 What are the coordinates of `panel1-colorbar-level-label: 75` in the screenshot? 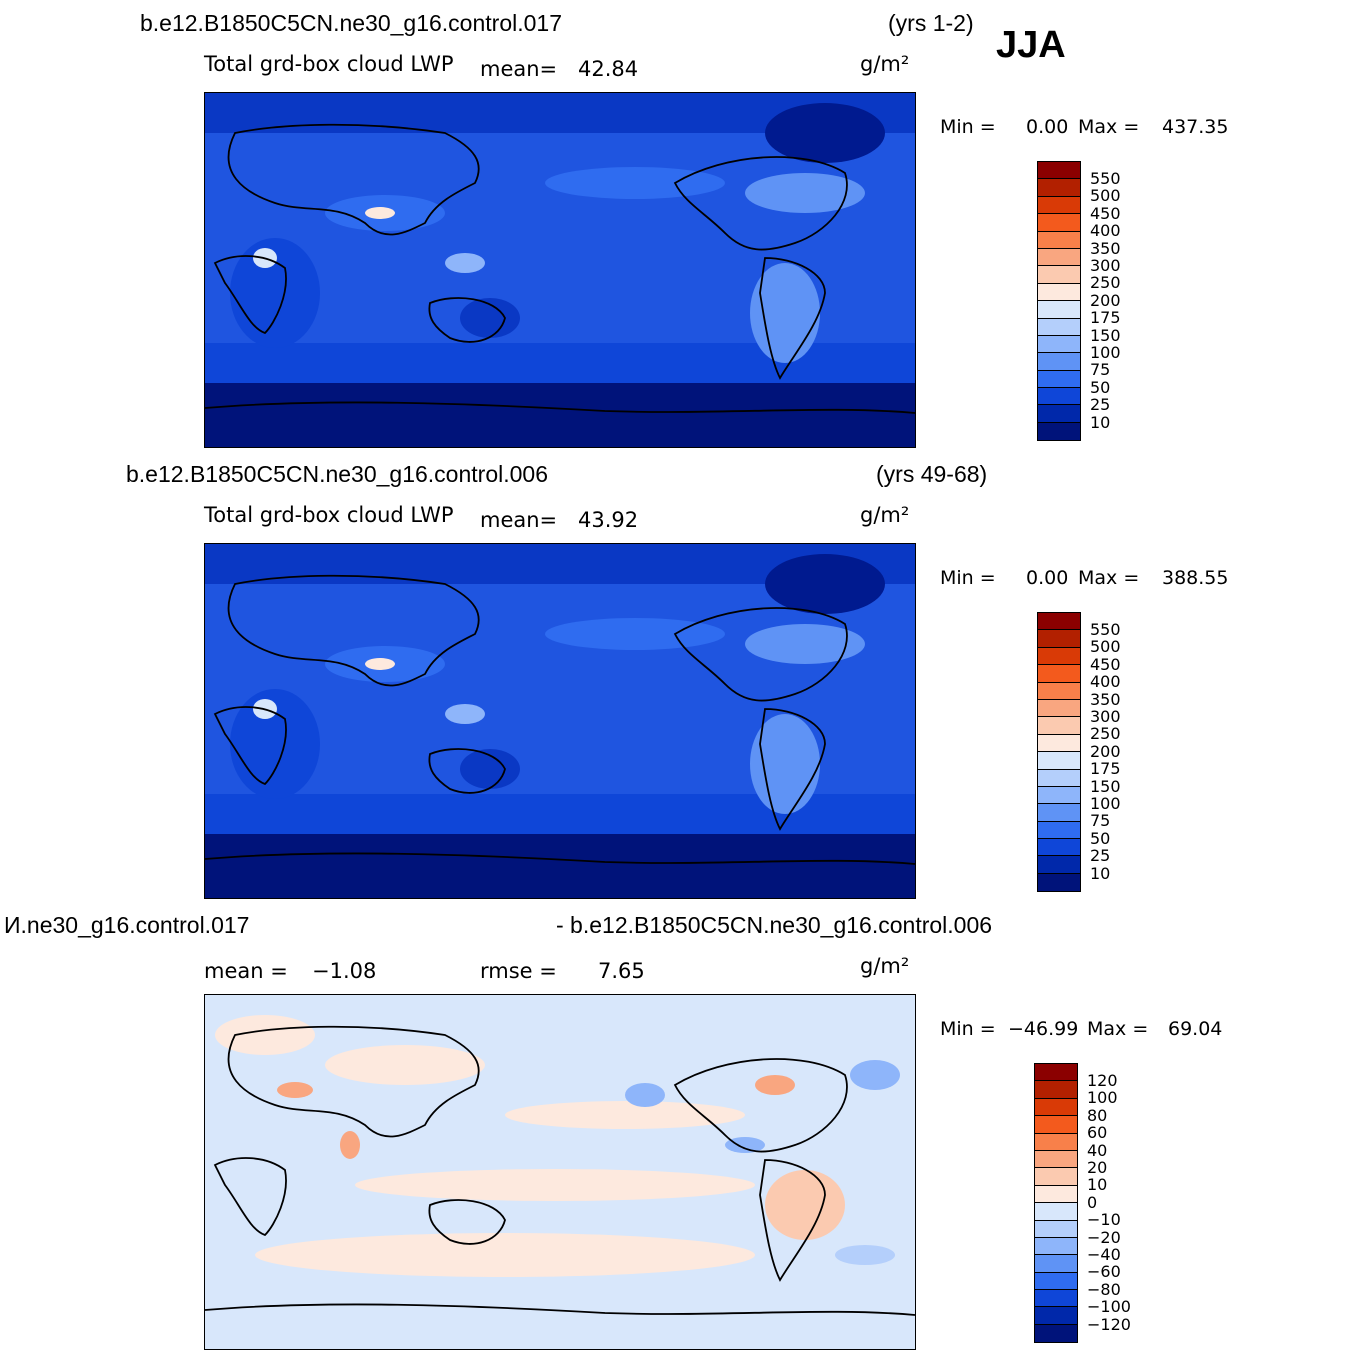 It's located at (1100, 370).